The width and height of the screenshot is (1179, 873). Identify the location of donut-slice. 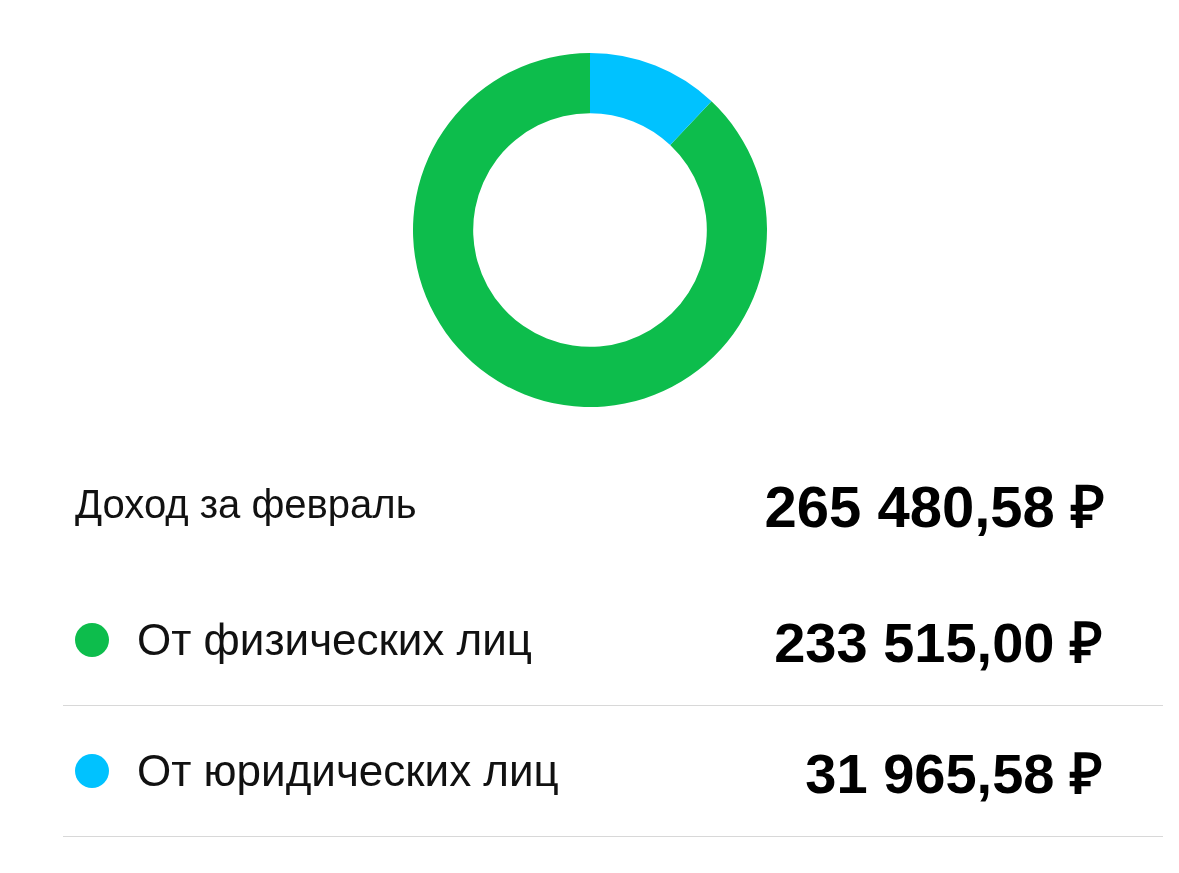
(651, 99).